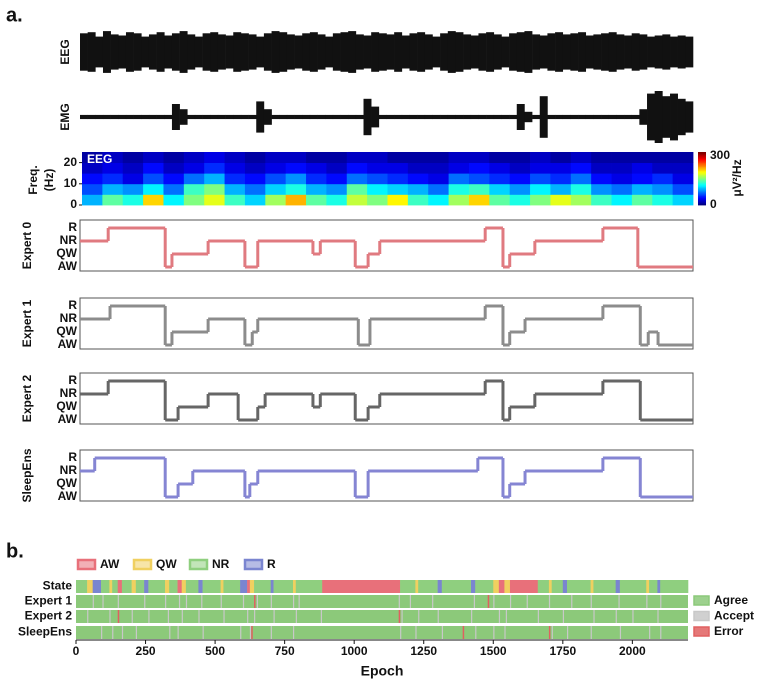  What do you see at coordinates (65, 51) in the screenshot?
I see `y-axis-label: EEG` at bounding box center [65, 51].